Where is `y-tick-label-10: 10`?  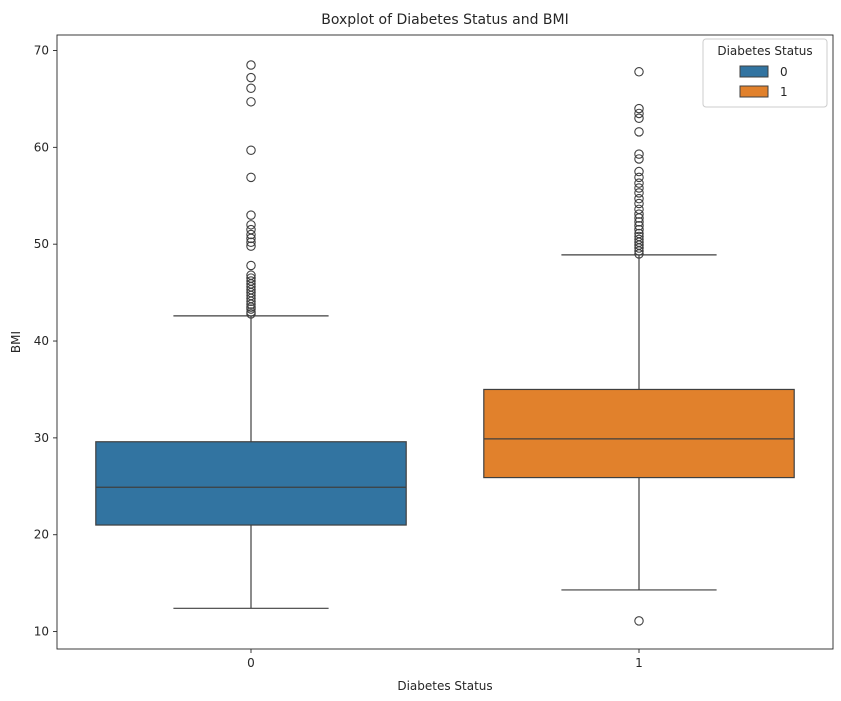
y-tick-label-10: 10 is located at coordinates (41, 632).